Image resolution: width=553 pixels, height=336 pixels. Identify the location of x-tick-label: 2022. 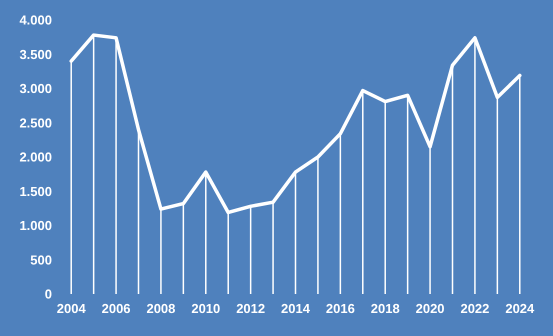
(475, 308).